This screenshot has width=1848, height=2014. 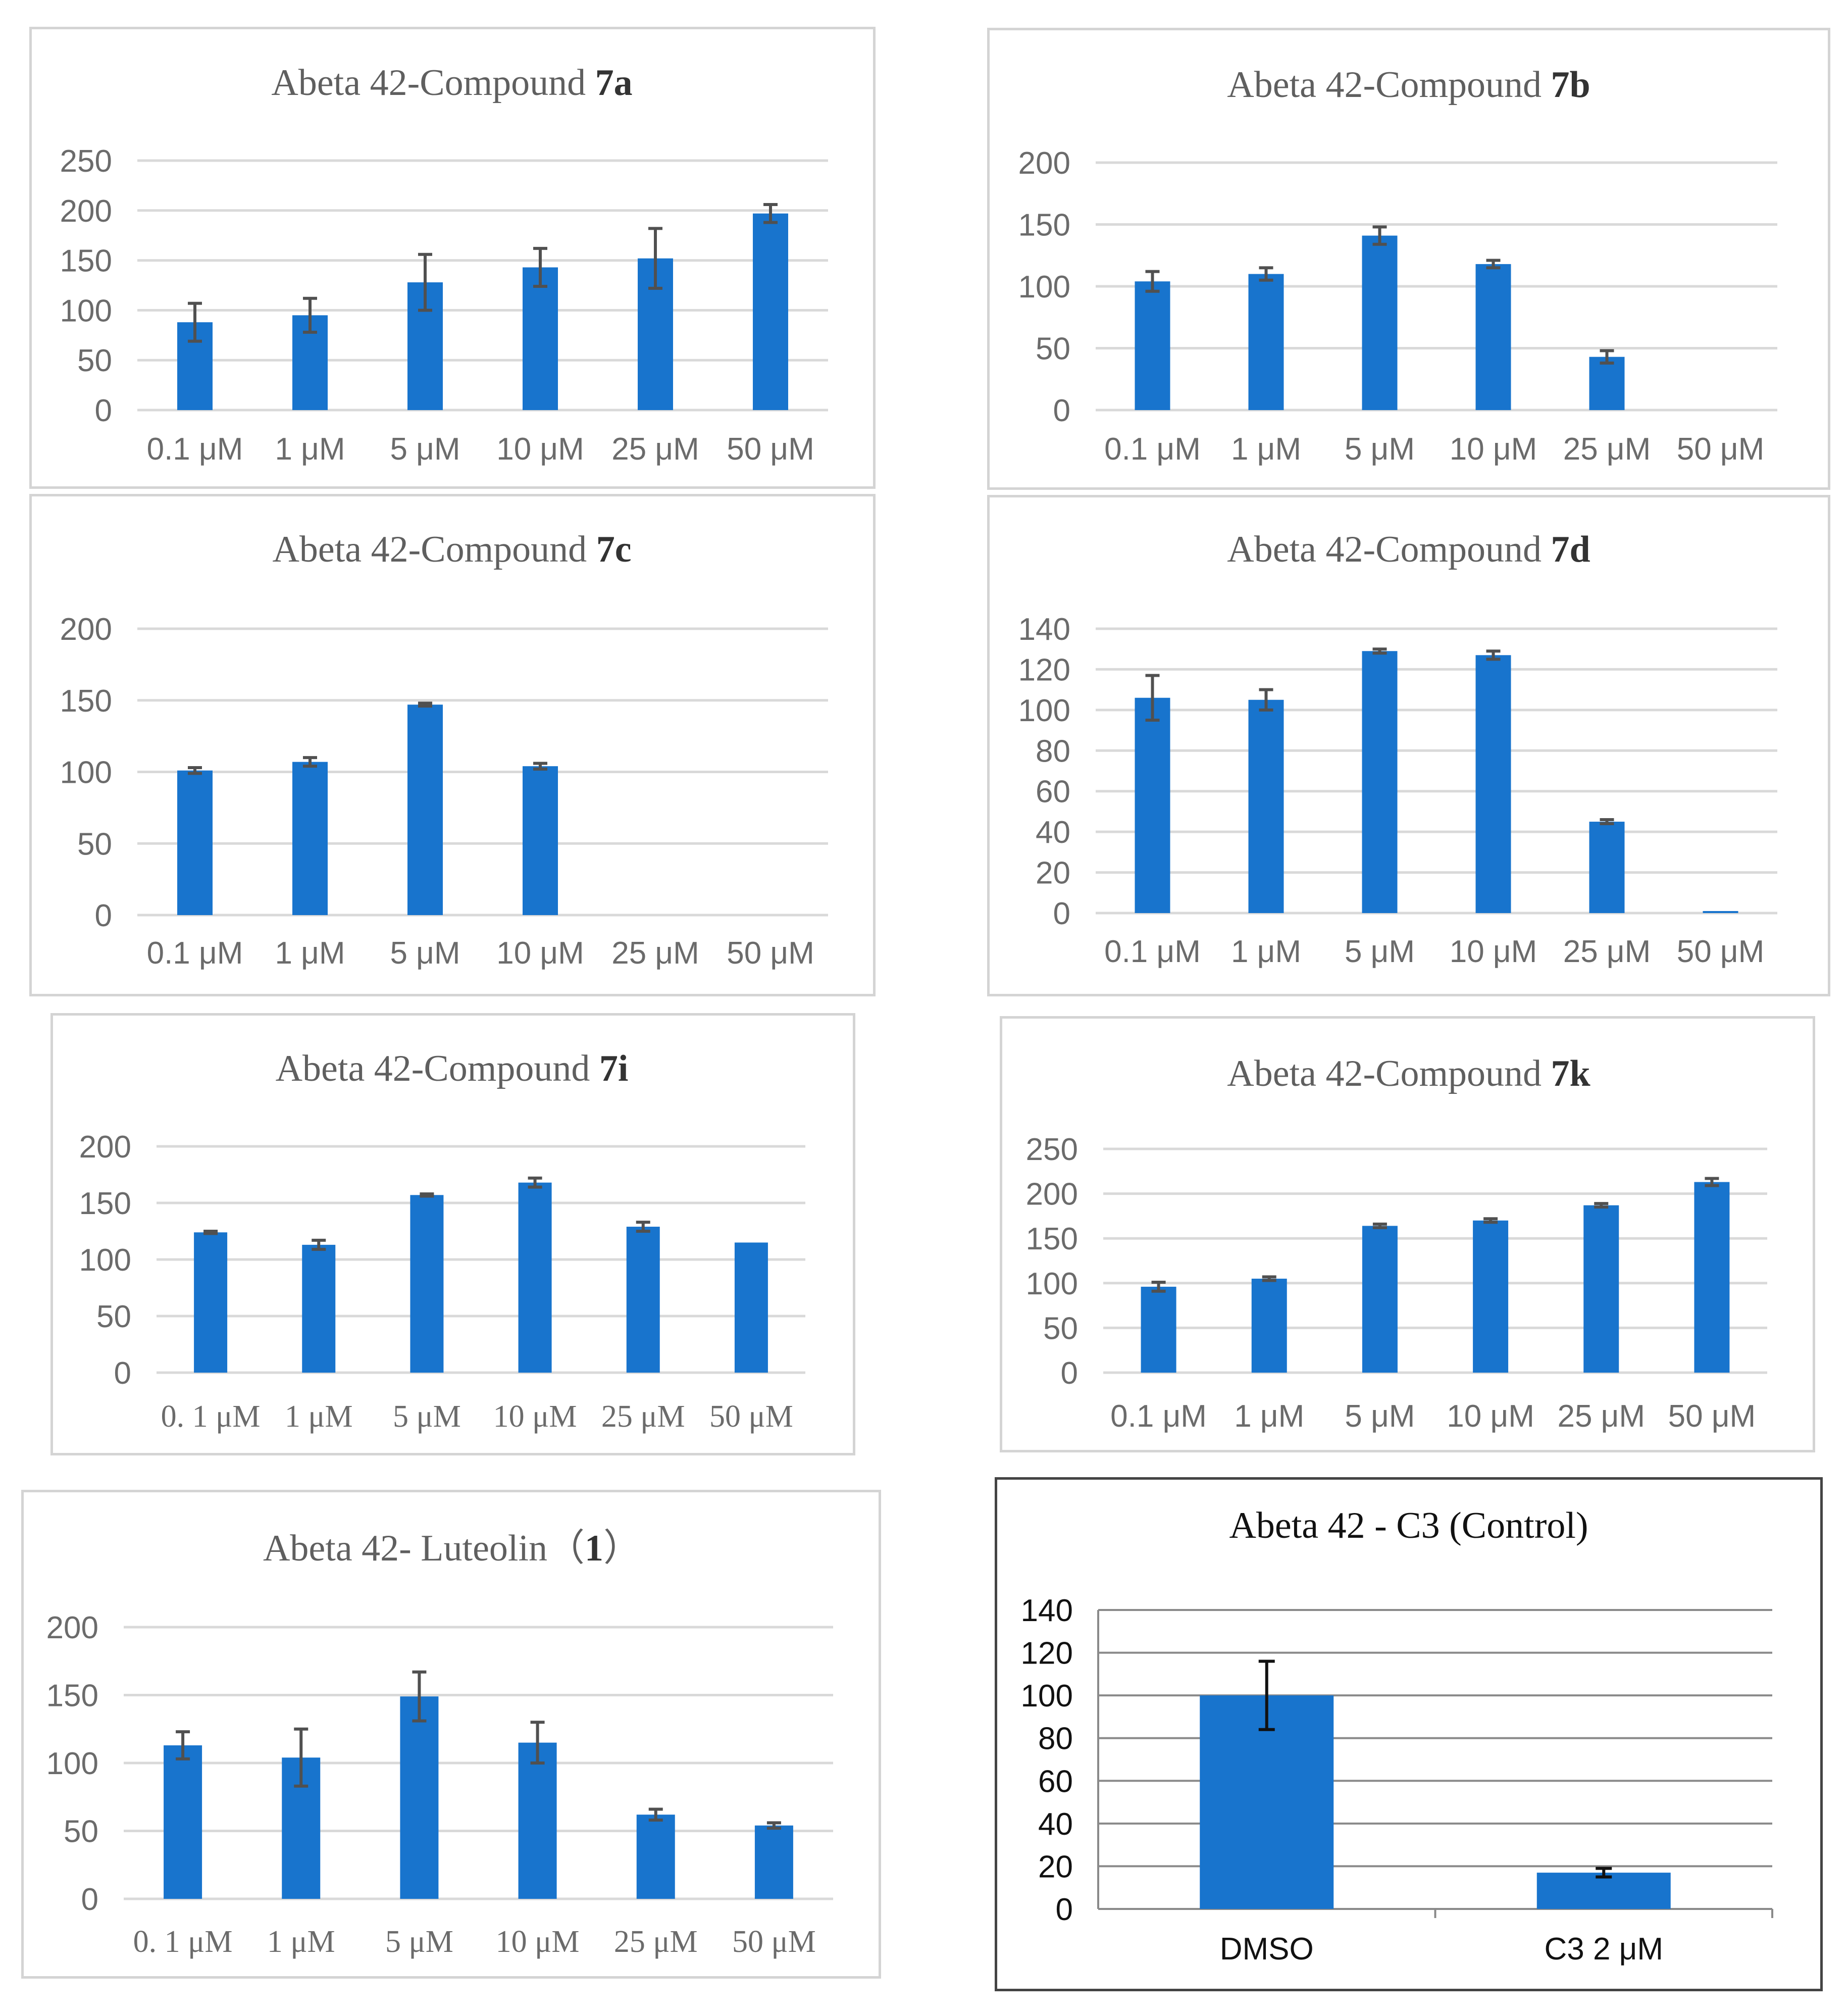 What do you see at coordinates (319, 1416) in the screenshot?
I see `x-tick-label-7i-1: 1 μM` at bounding box center [319, 1416].